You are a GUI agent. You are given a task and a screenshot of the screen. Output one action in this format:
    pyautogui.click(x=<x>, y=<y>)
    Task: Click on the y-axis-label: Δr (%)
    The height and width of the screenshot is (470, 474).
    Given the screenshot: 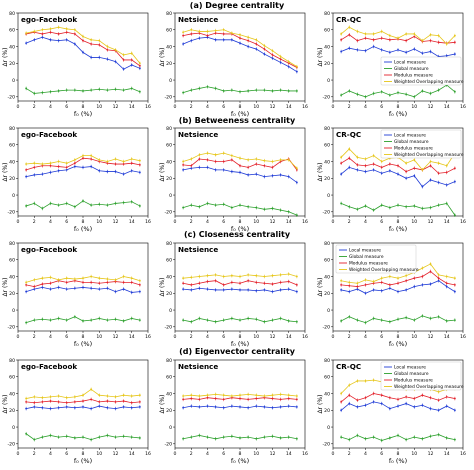 What is the action you would take?
    pyautogui.click(x=320, y=287)
    